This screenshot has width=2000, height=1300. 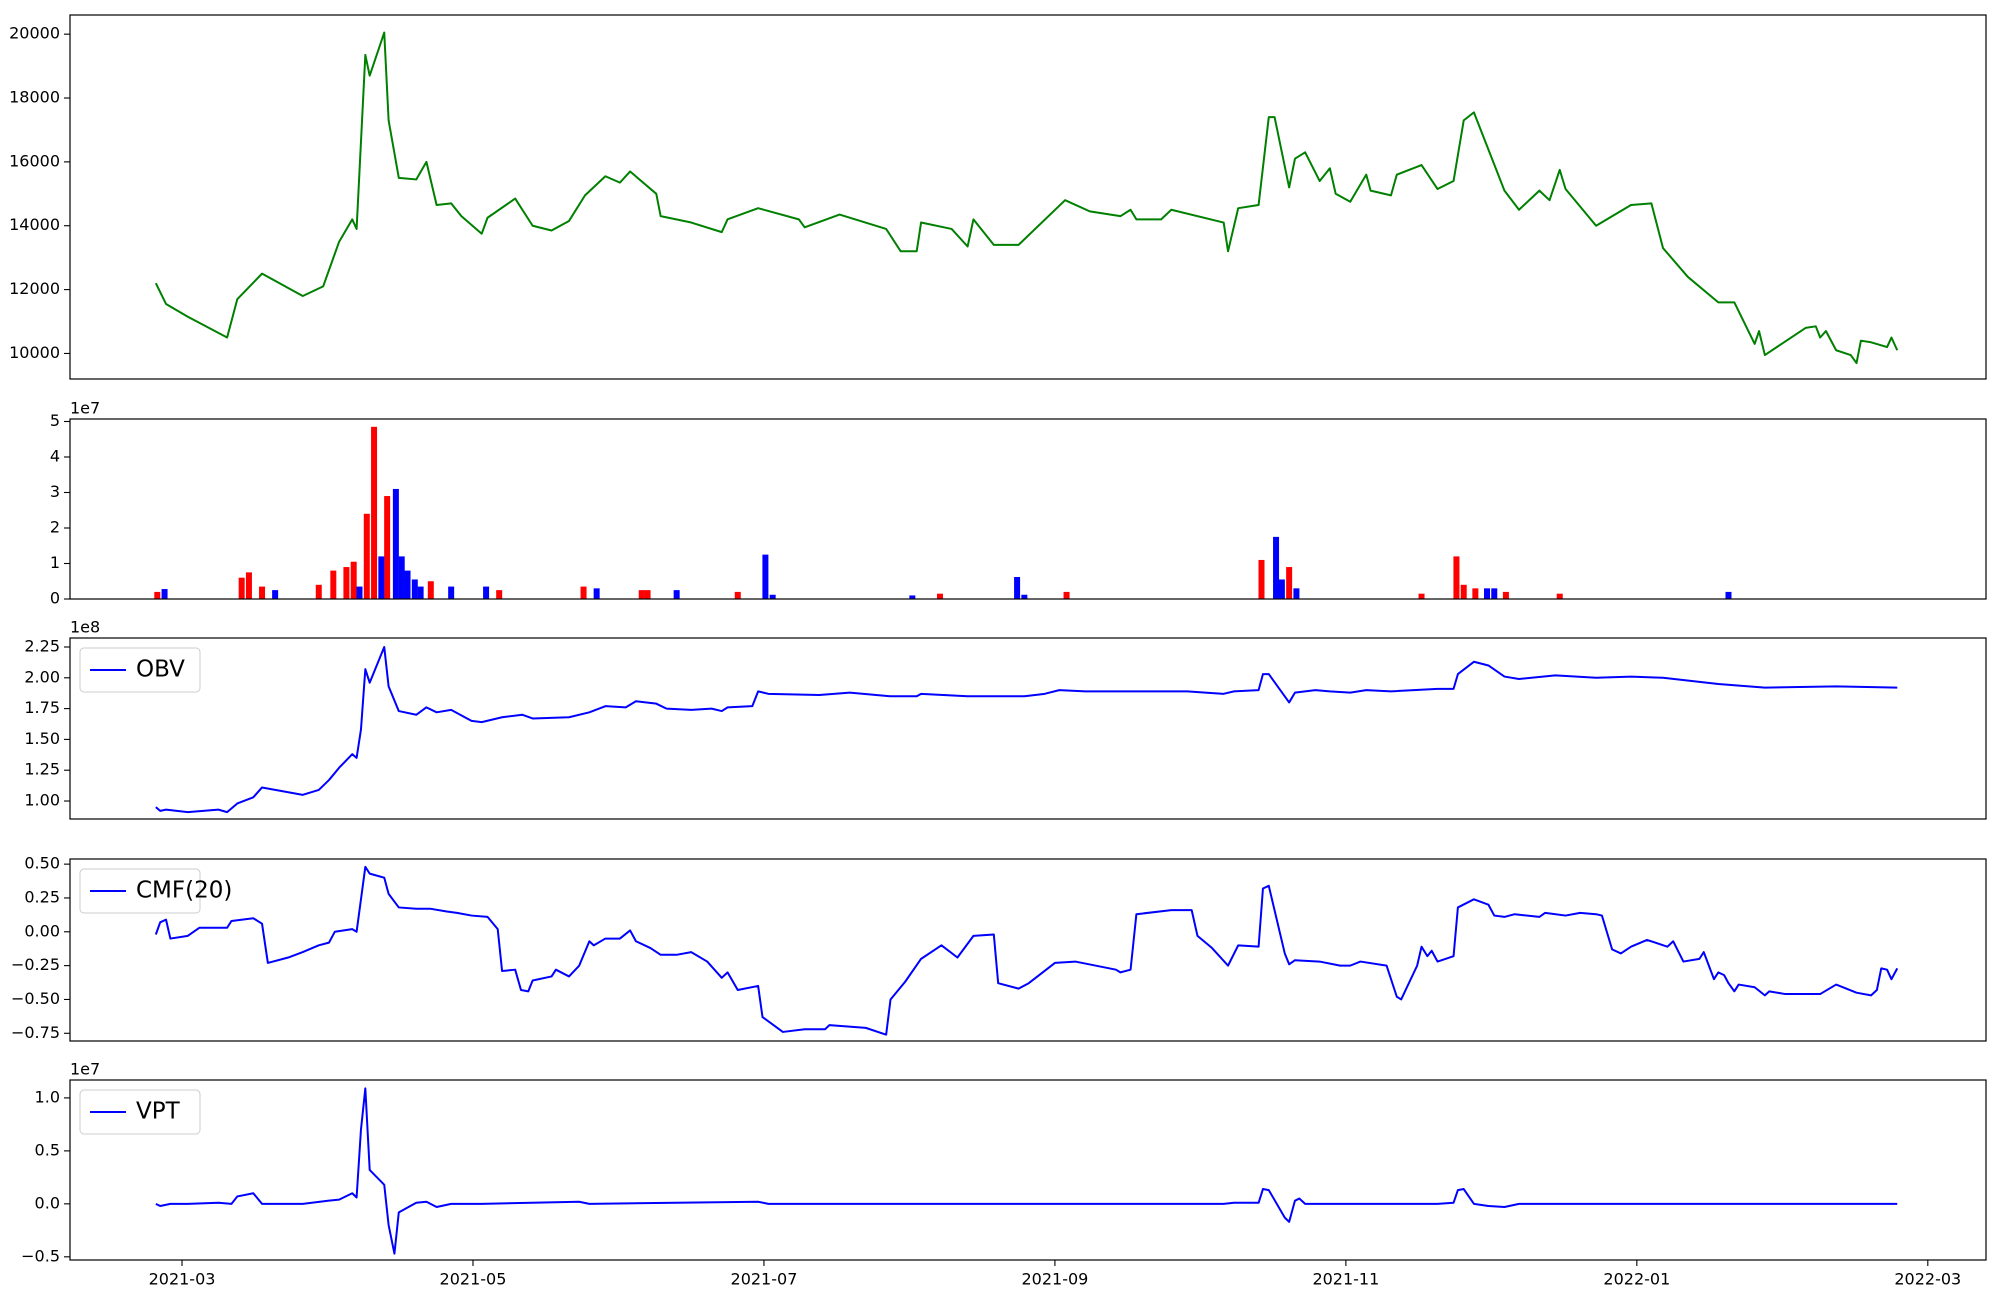 What do you see at coordinates (55, 526) in the screenshot?
I see `y-tick-label: 2` at bounding box center [55, 526].